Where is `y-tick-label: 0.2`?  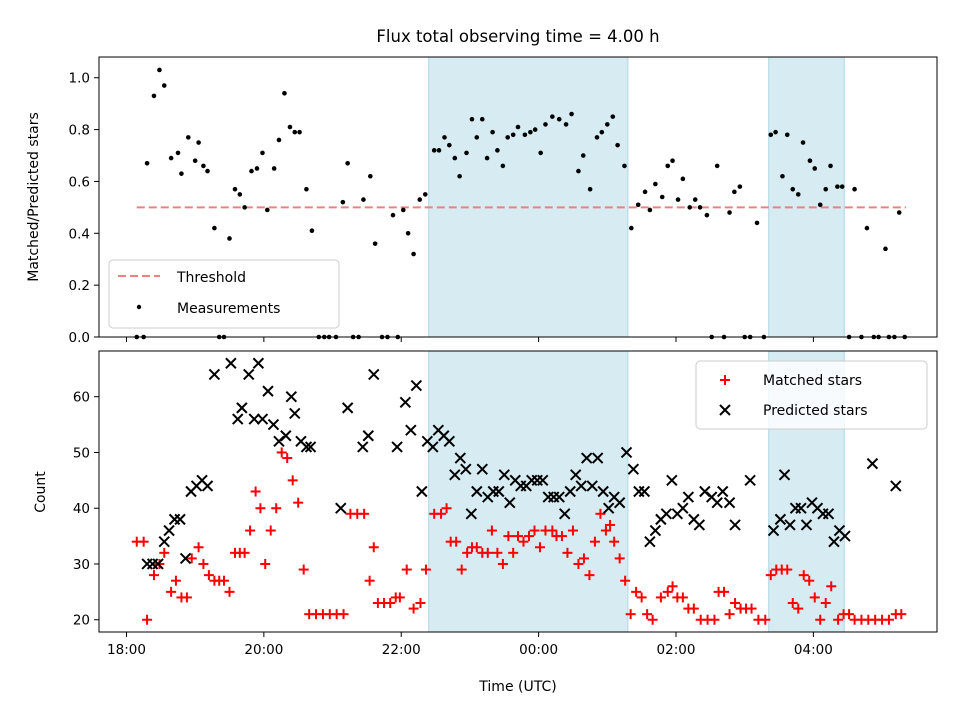
y-tick-label: 0.2 is located at coordinates (79, 286).